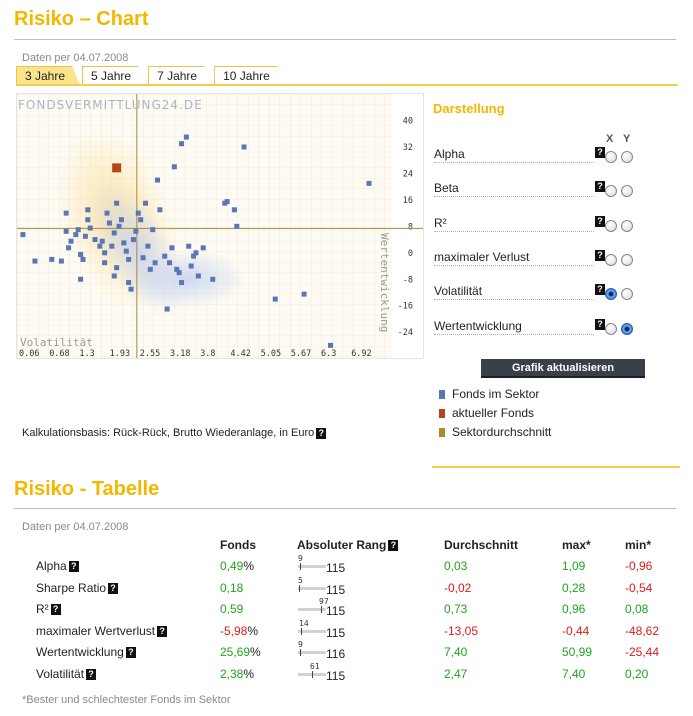 Image resolution: width=693 pixels, height=716 pixels. Describe the element at coordinates (637, 609) in the screenshot. I see `min-value: 0,08` at that location.